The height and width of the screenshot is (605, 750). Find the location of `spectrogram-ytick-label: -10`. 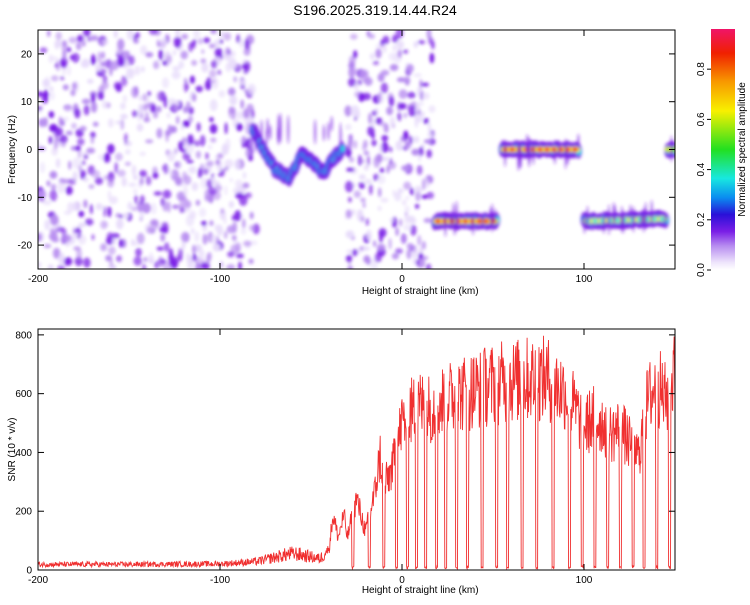

spectrogram-ytick-label: -10 is located at coordinates (25, 198).